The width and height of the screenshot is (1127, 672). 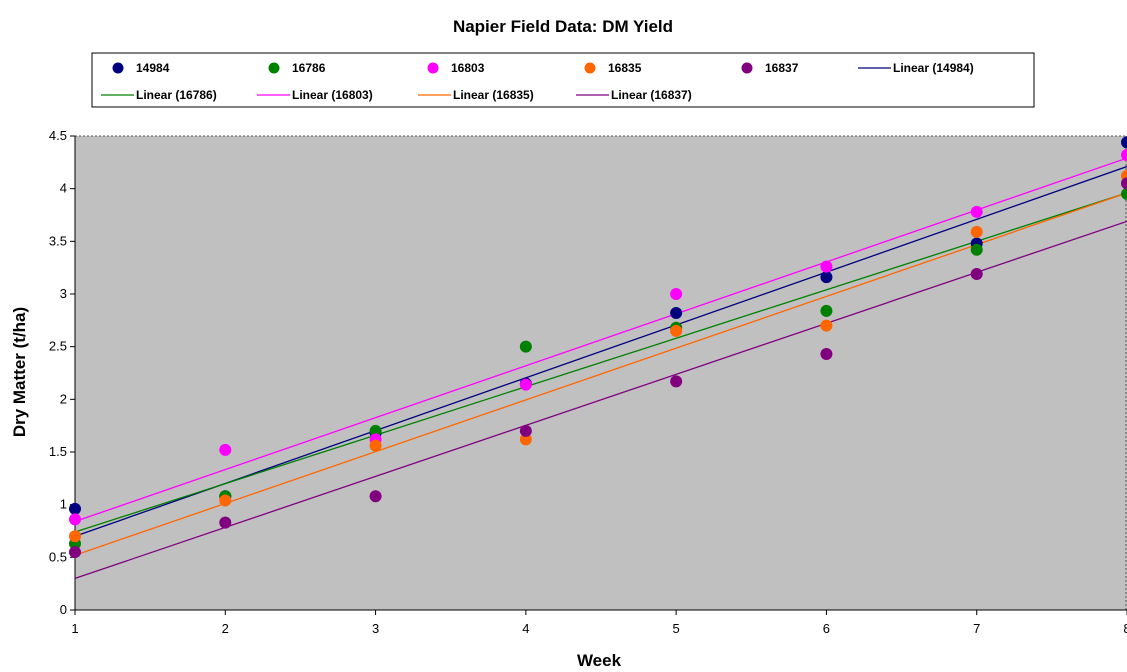 I want to click on y-tick-label: 0.5, so click(x=58, y=556).